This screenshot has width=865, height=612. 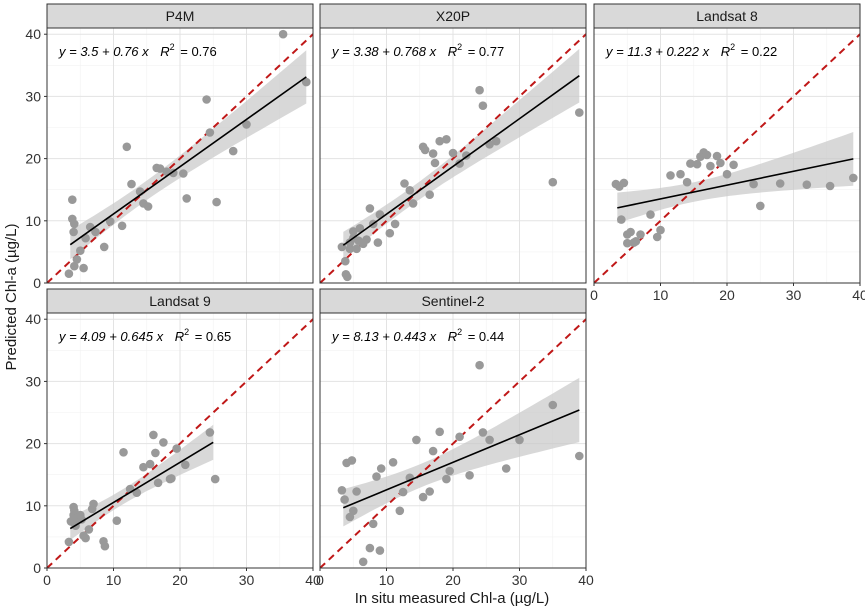 I want to click on r-squared-value: = 0.65, so click(x=211, y=336).